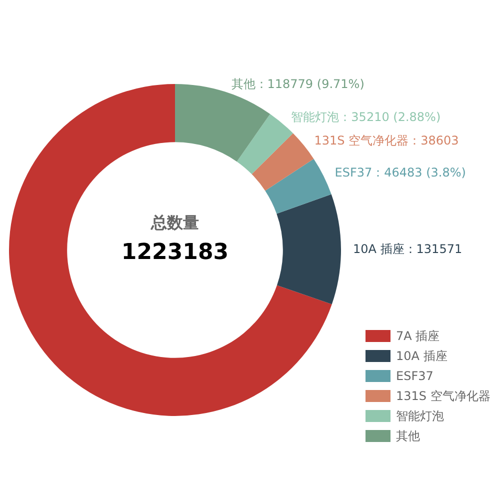  What do you see at coordinates (407, 249) in the screenshot?
I see `data-label: 10A 插座：131571` at bounding box center [407, 249].